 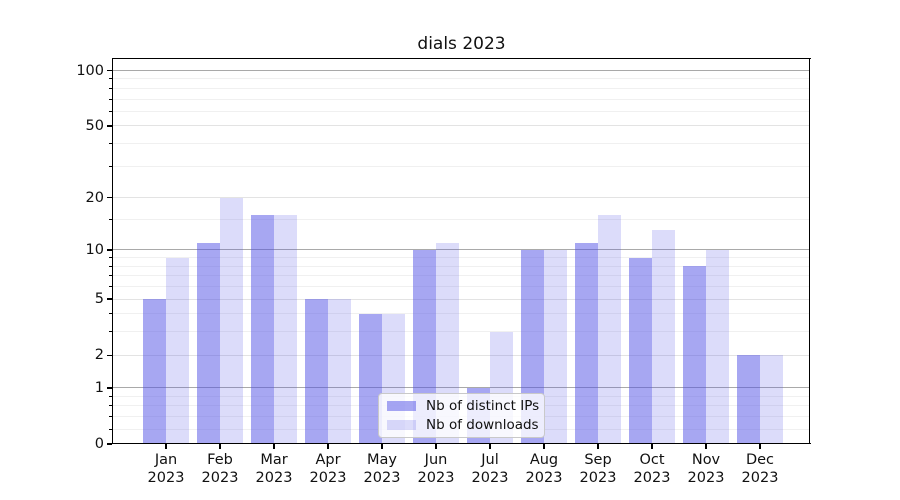 I want to click on x-tick-label-jun: Jun 2023, so click(x=436, y=469).